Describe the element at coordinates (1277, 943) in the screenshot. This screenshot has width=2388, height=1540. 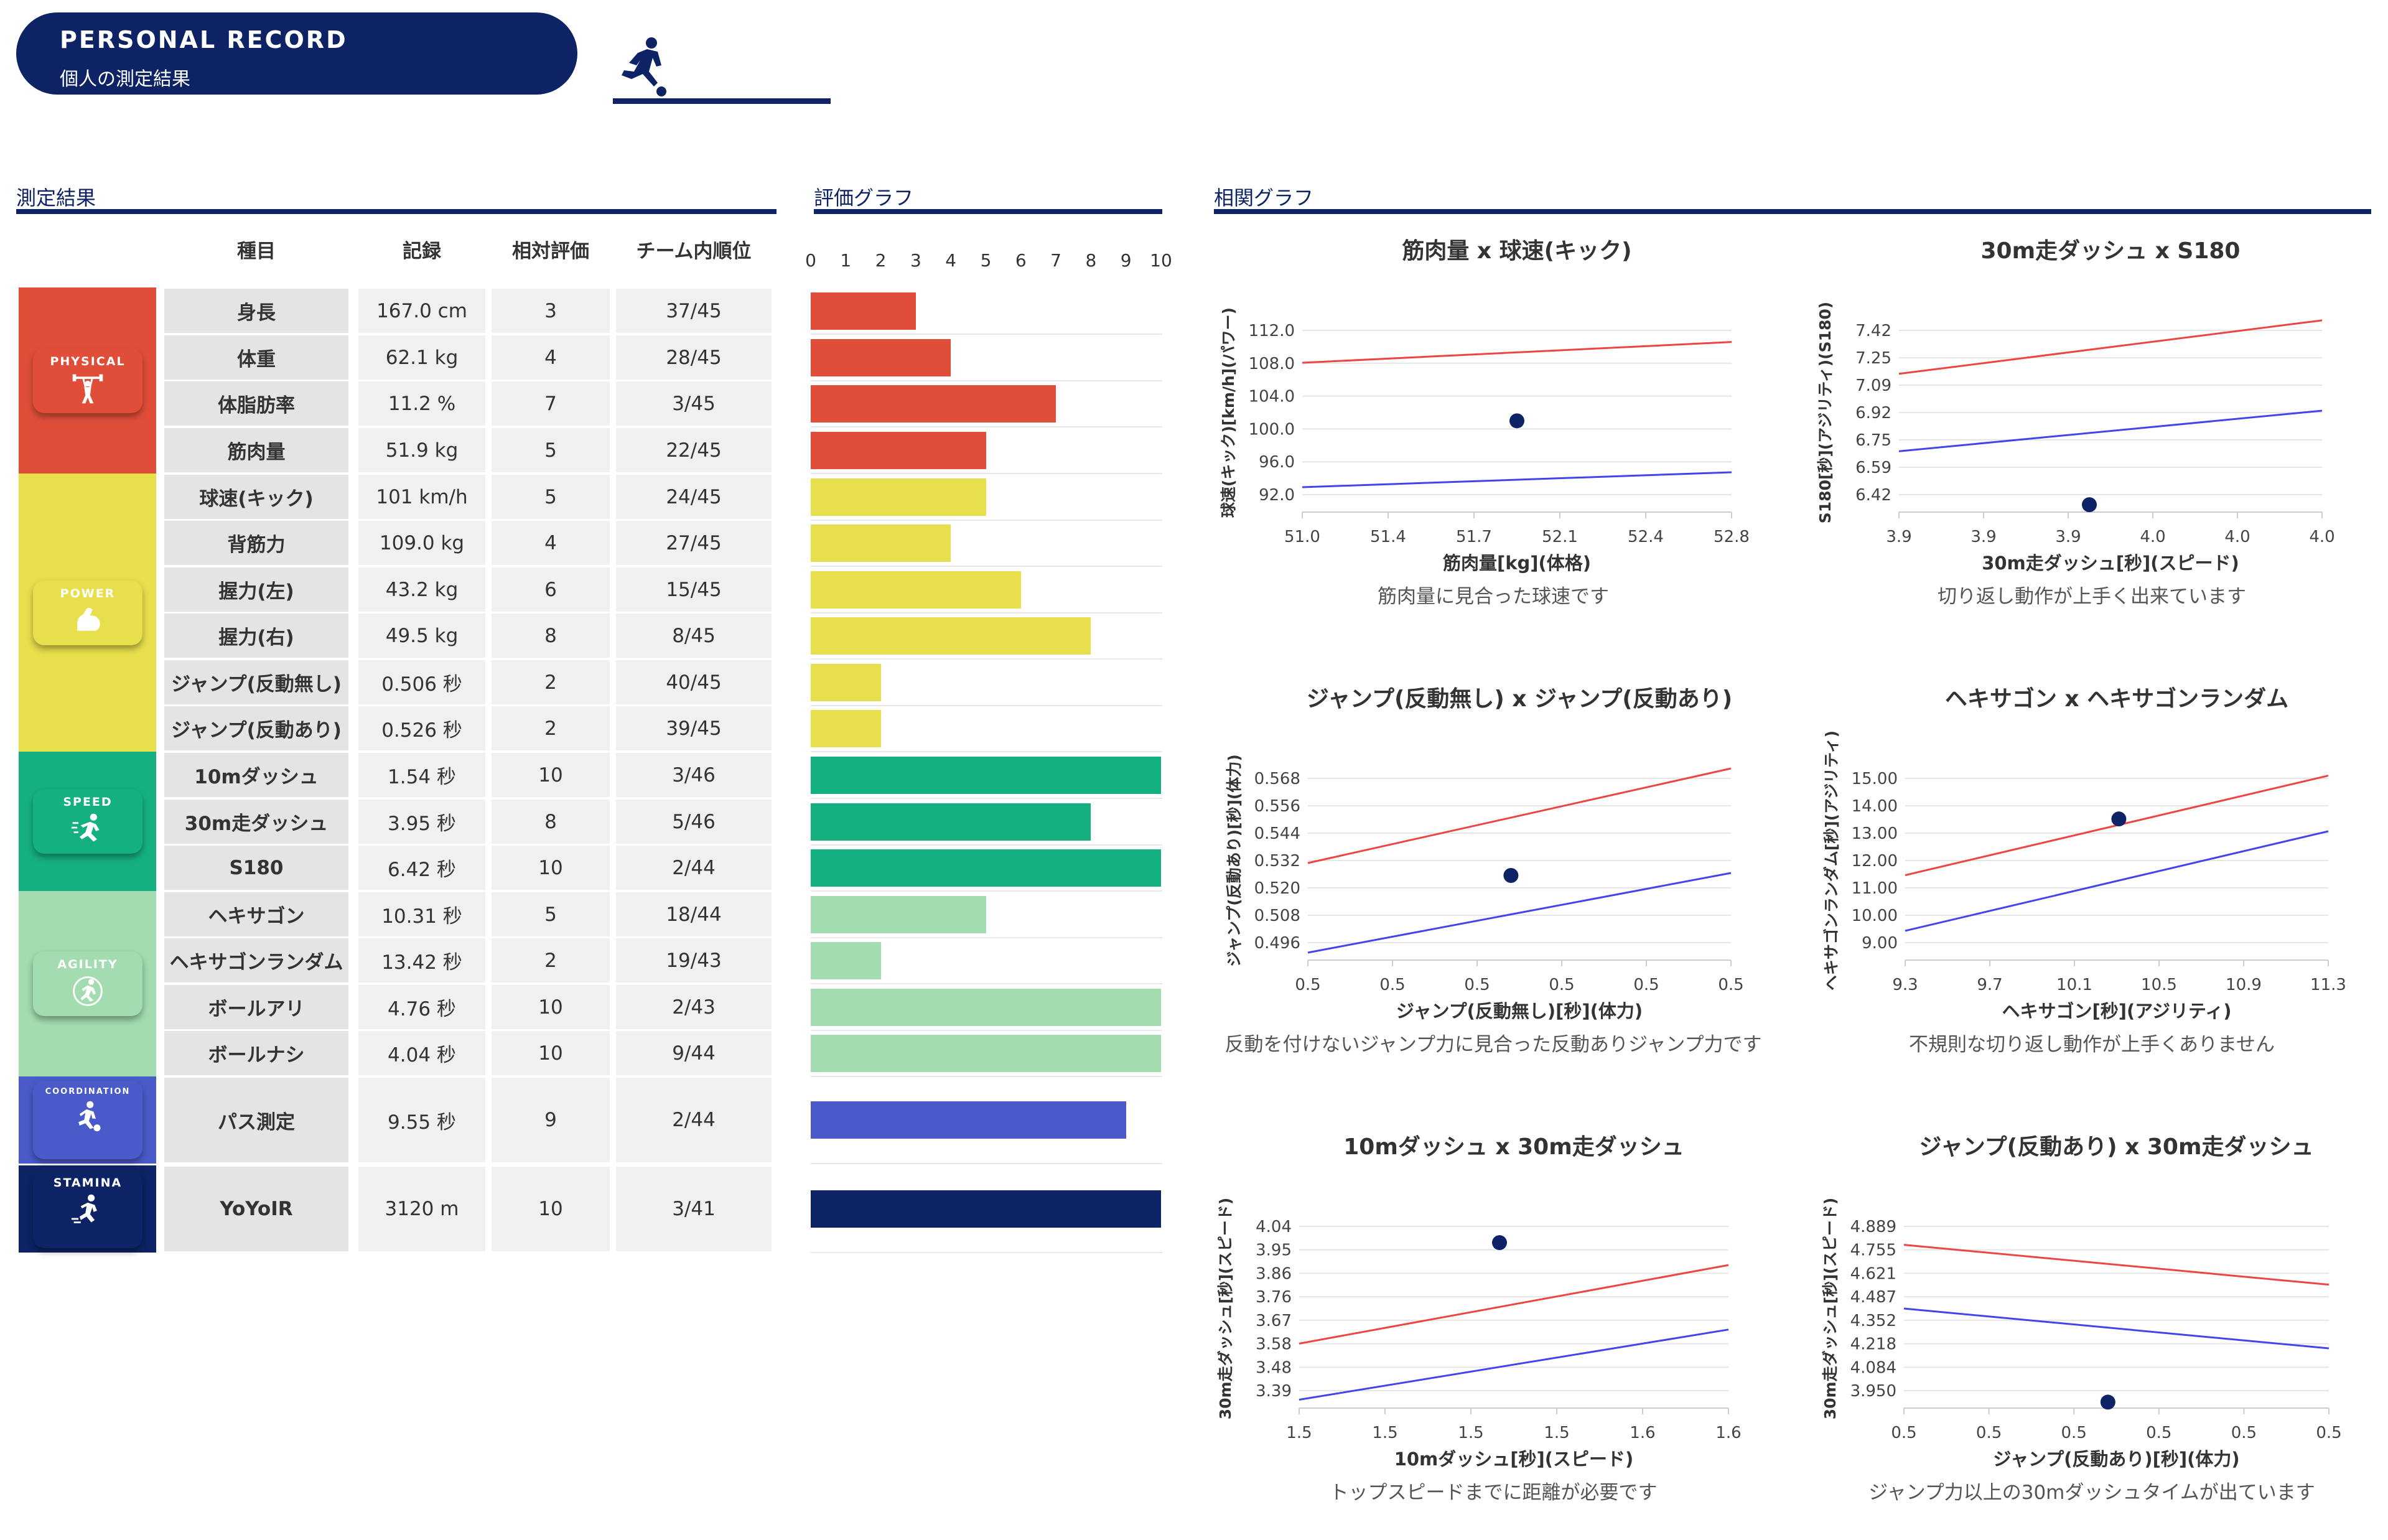
I see `y-tick-label: 0.496` at that location.